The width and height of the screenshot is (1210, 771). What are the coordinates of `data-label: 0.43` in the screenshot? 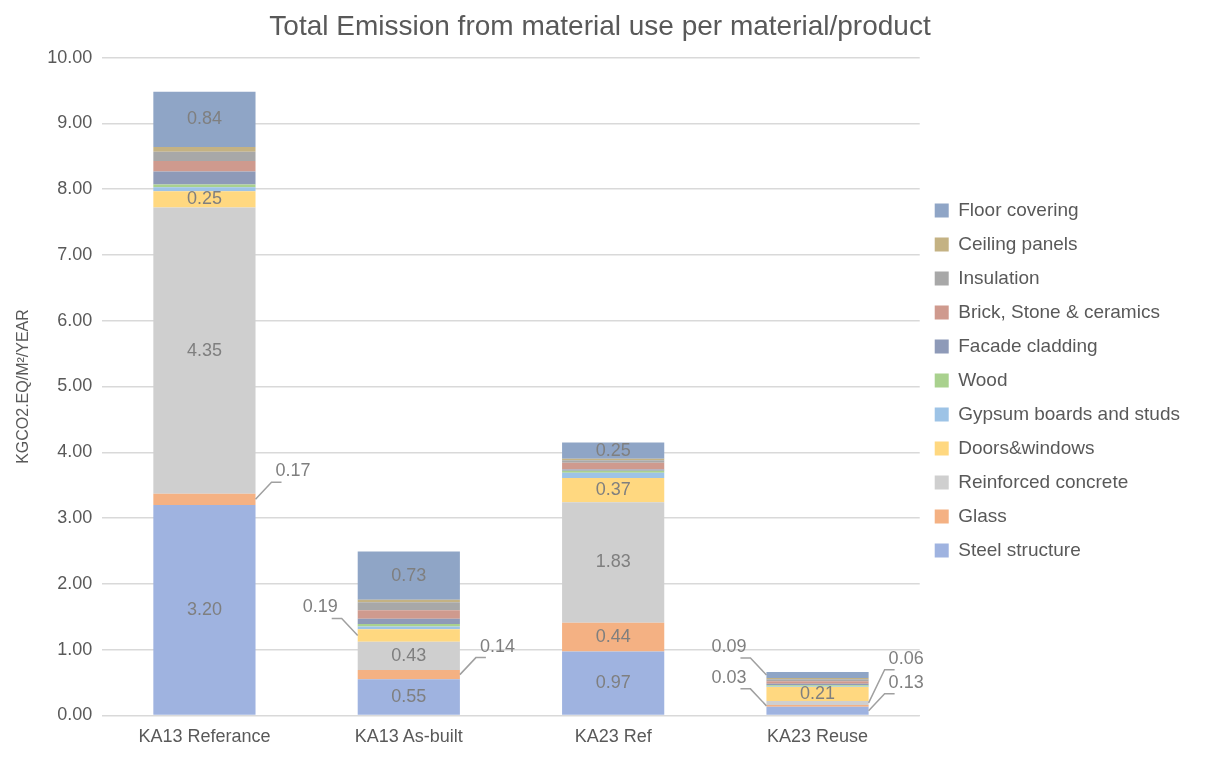 It's located at (409, 654).